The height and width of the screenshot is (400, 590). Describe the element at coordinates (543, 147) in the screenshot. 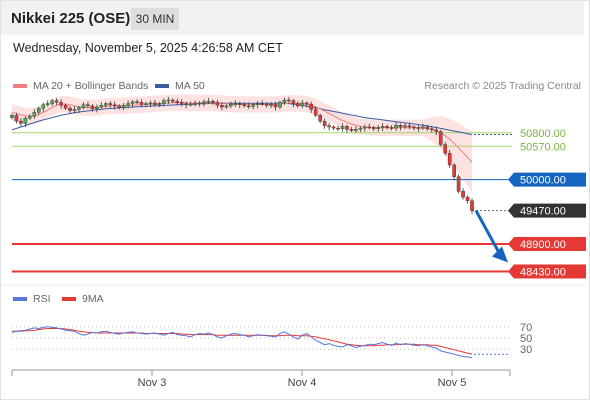

I see `level-label-1: 50570.00` at that location.